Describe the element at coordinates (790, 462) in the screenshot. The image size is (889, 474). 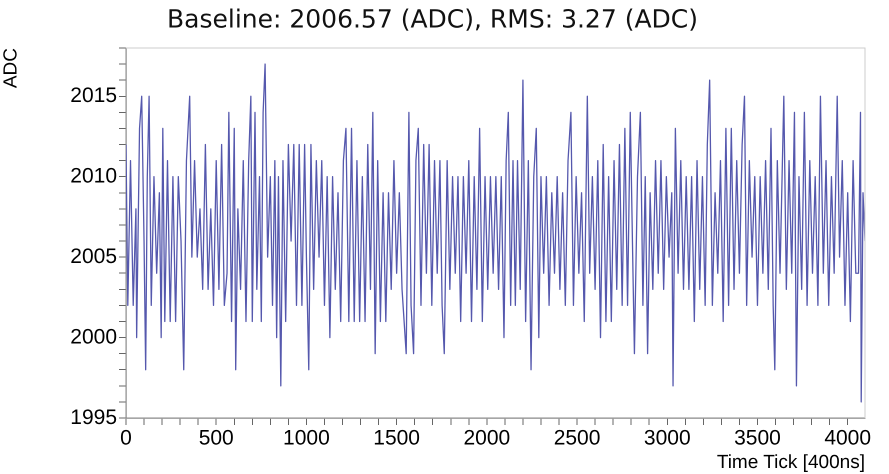
I see `x-axis-title: Time Tick [400ns]` at that location.